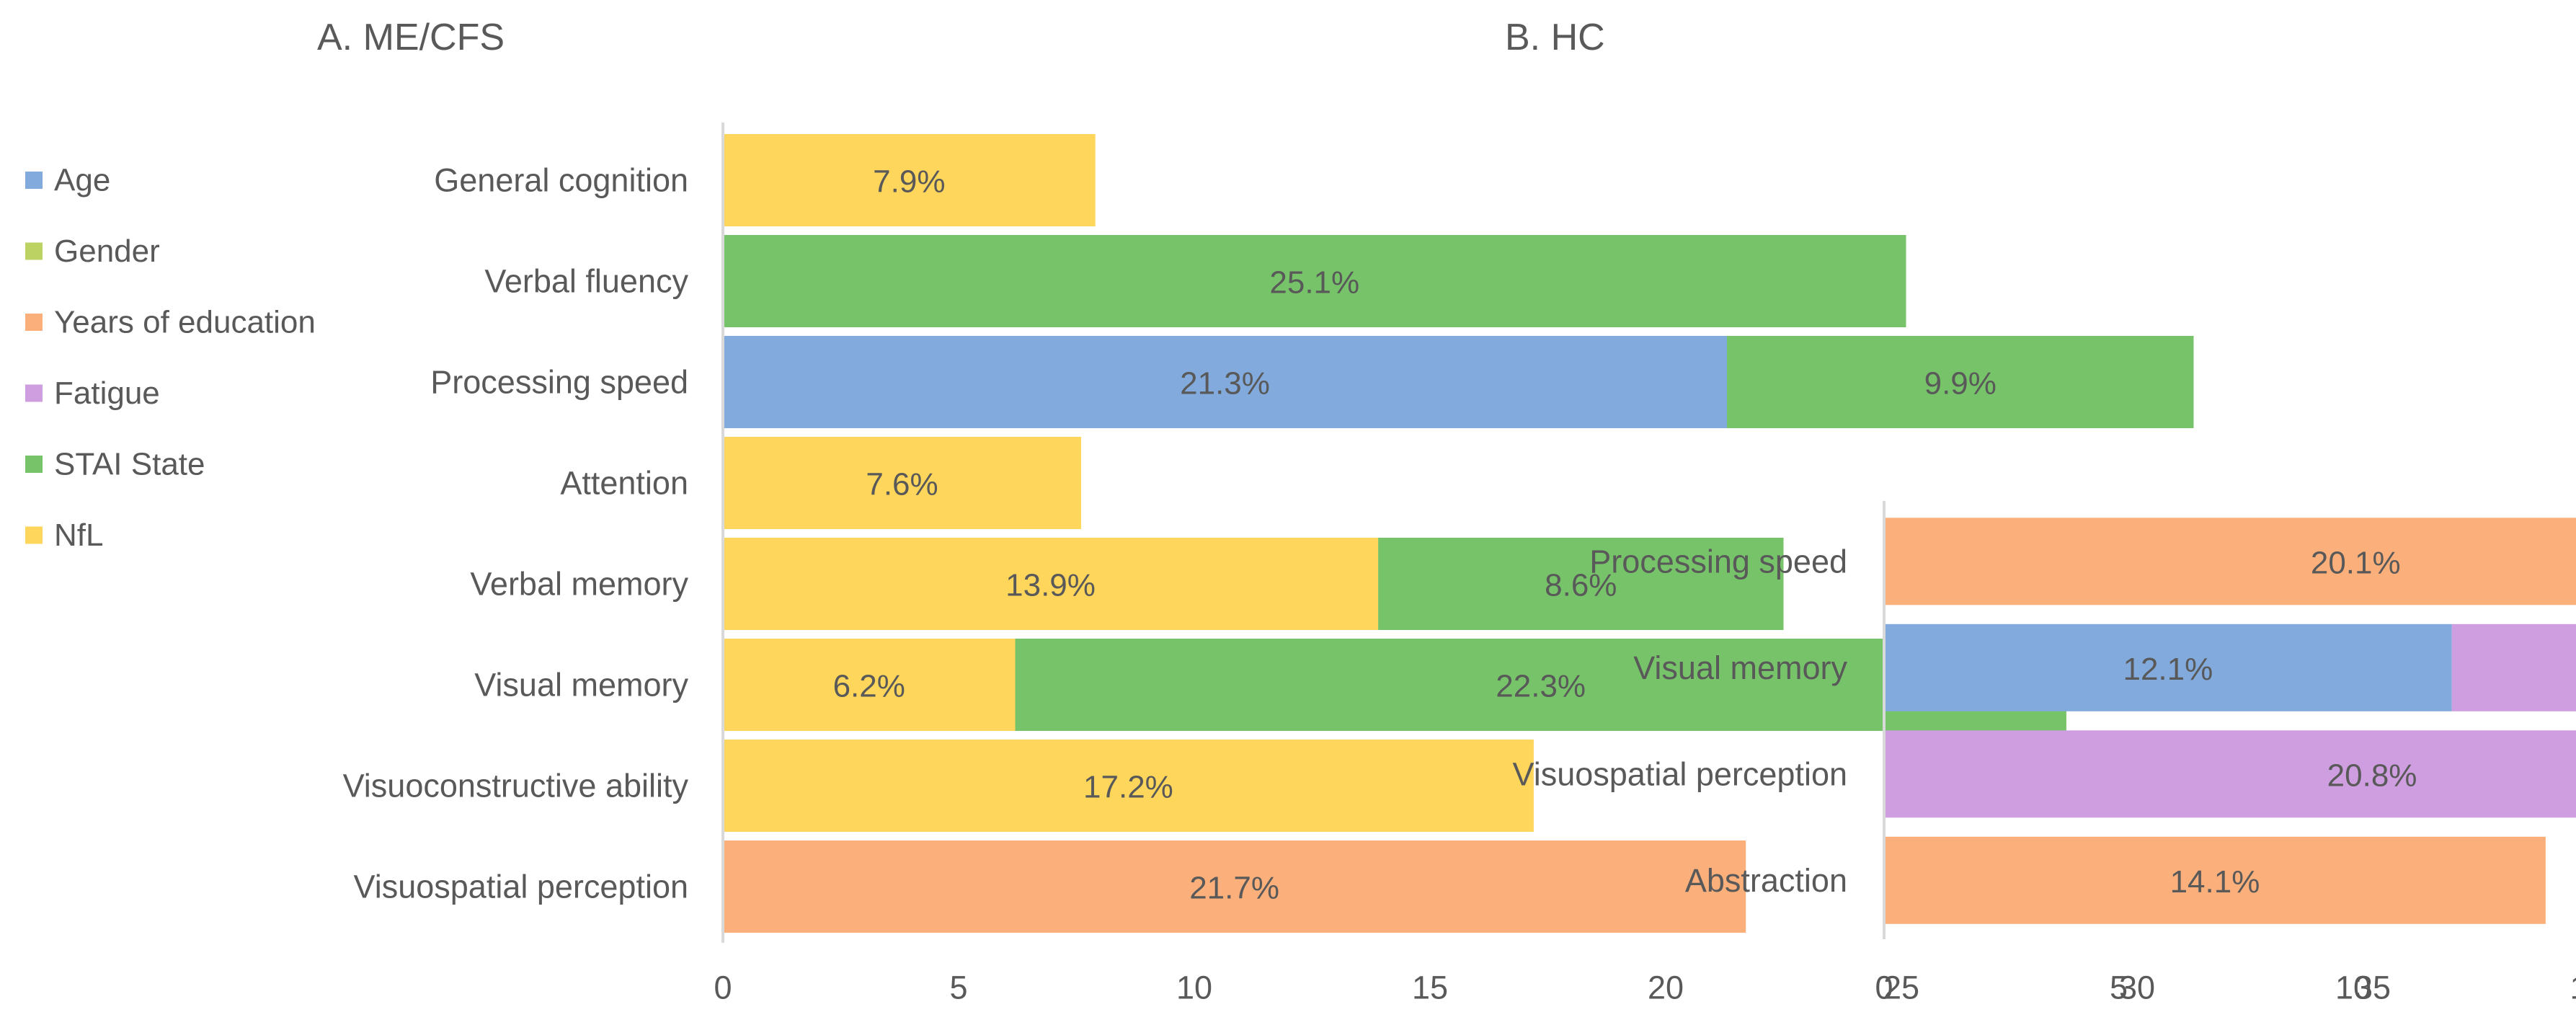 Image resolution: width=2576 pixels, height=1025 pixels. Describe the element at coordinates (586, 281) in the screenshot. I see `category-label-verbal-fluency: Verbal fluency` at that location.